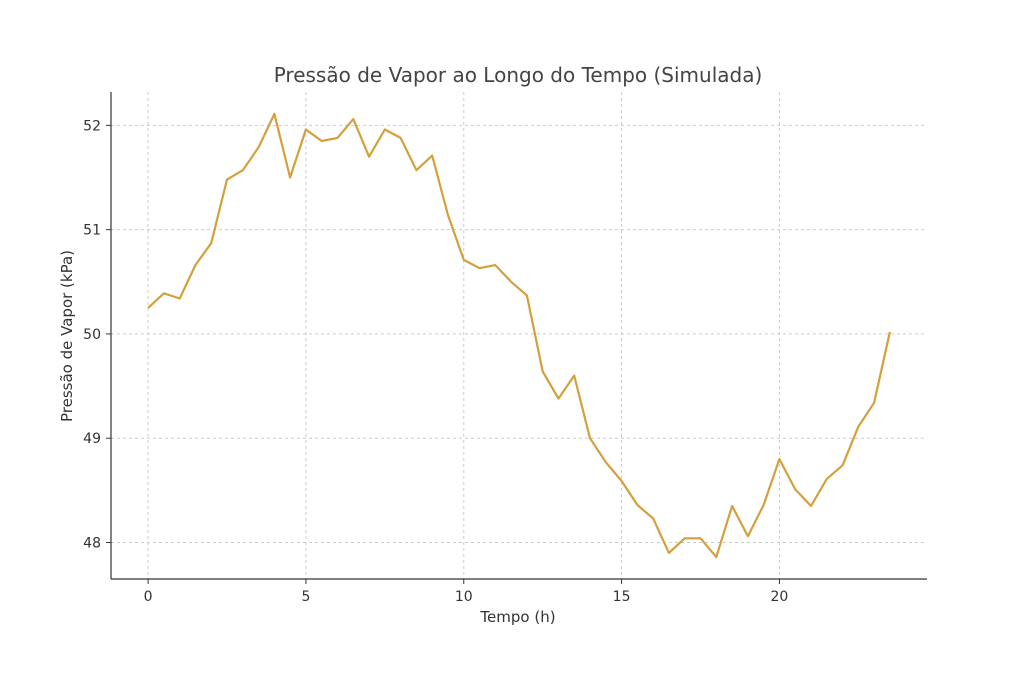  Describe the element at coordinates (92, 544) in the screenshot. I see `y-tick-label: 48` at that location.